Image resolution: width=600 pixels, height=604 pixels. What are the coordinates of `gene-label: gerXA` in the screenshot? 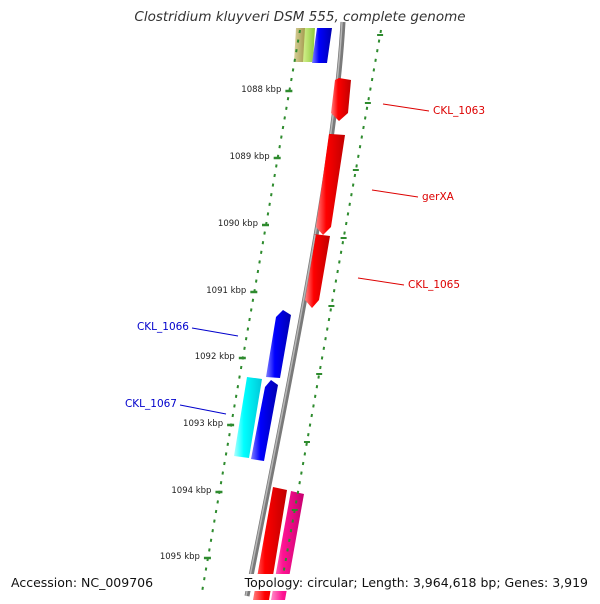 It's located at (438, 197).